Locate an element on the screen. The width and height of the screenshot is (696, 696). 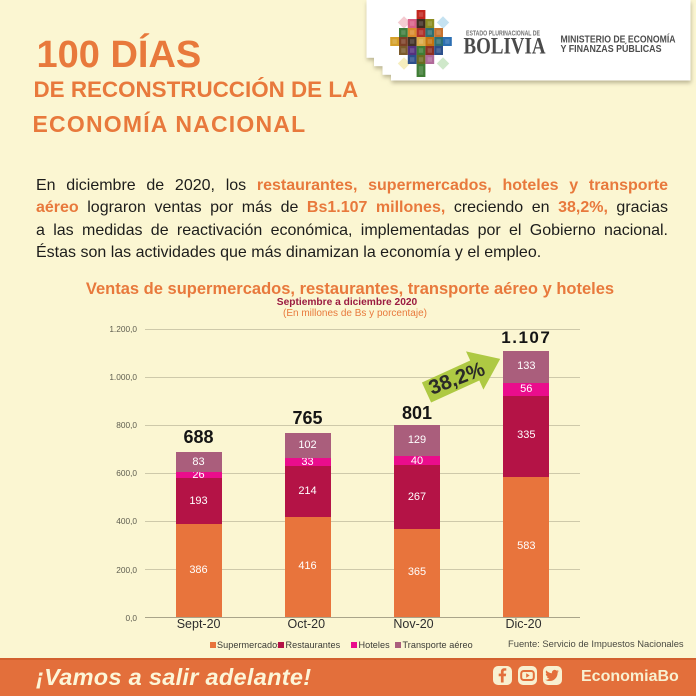
svg-text: BOLIVIA is located at coordinates (505, 46).